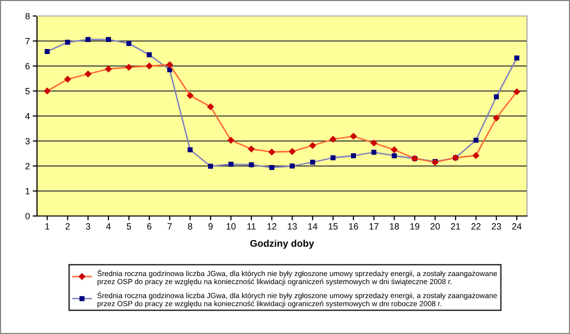 This screenshot has width=570, height=334. I want to click on x-tick-label: 21, so click(455, 226).